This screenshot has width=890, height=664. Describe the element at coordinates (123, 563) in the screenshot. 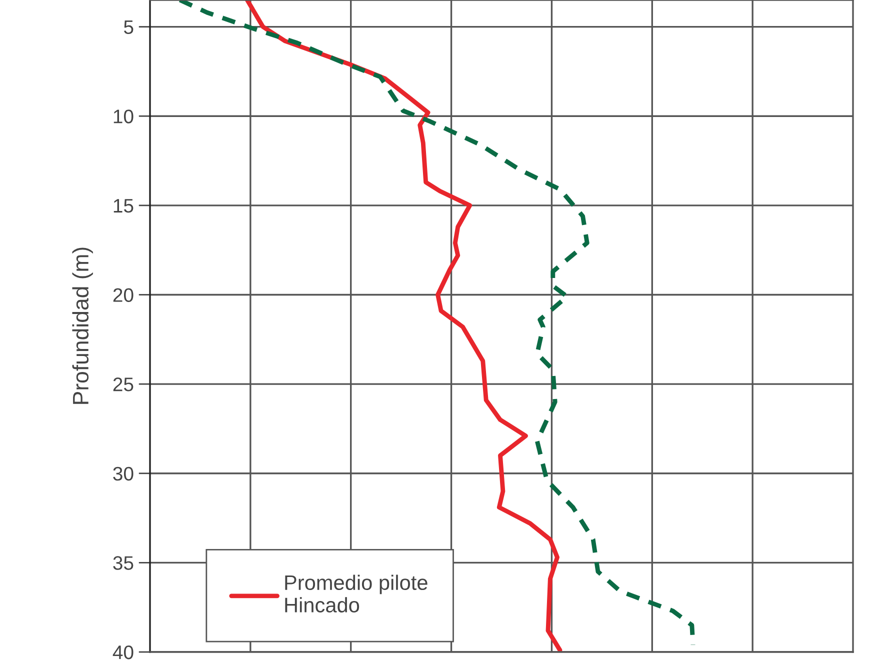

I see `y-tick-label: 35` at that location.